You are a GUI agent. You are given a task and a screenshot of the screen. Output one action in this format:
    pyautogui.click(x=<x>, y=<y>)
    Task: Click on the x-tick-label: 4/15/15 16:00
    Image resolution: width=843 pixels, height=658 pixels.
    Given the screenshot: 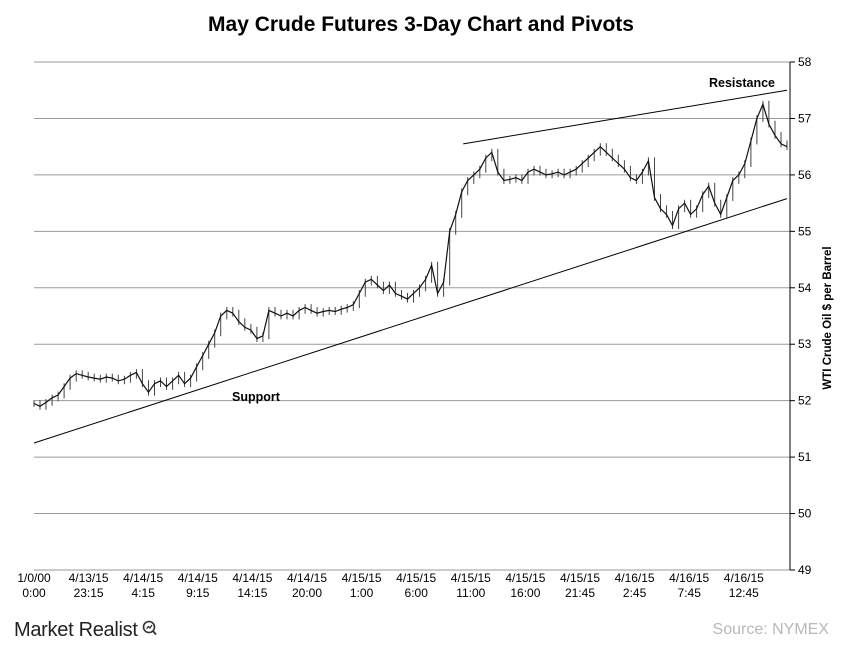 What is the action you would take?
    pyautogui.click(x=525, y=585)
    